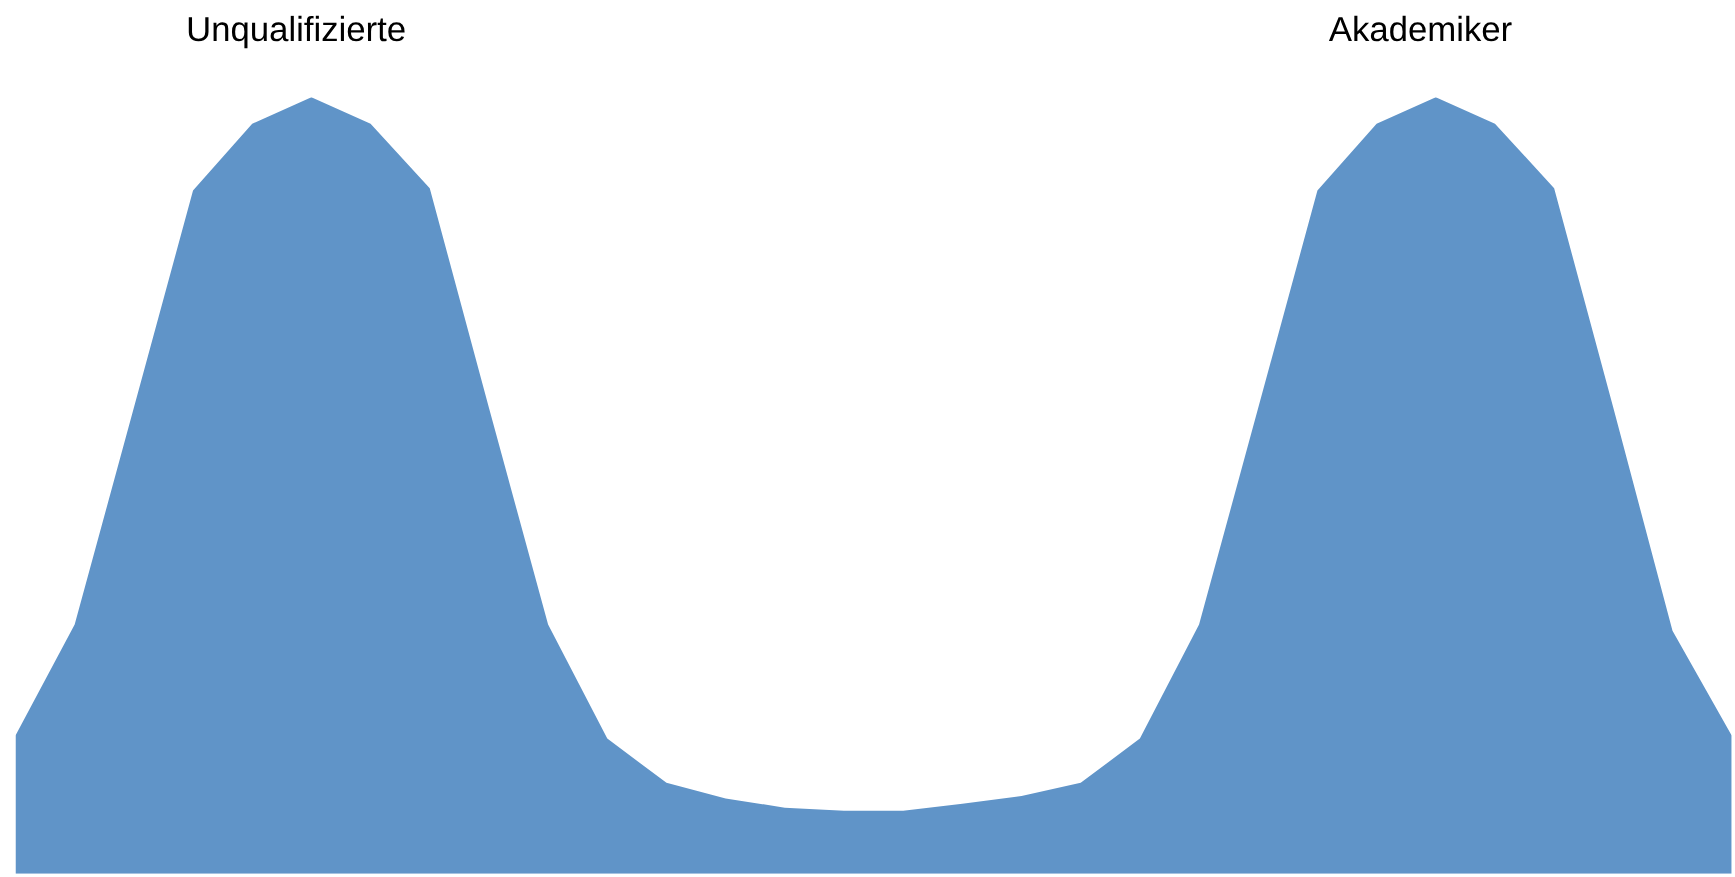 This screenshot has height=877, width=1735. Describe the element at coordinates (296, 32) in the screenshot. I see `text: Unqualifizierte` at that location.